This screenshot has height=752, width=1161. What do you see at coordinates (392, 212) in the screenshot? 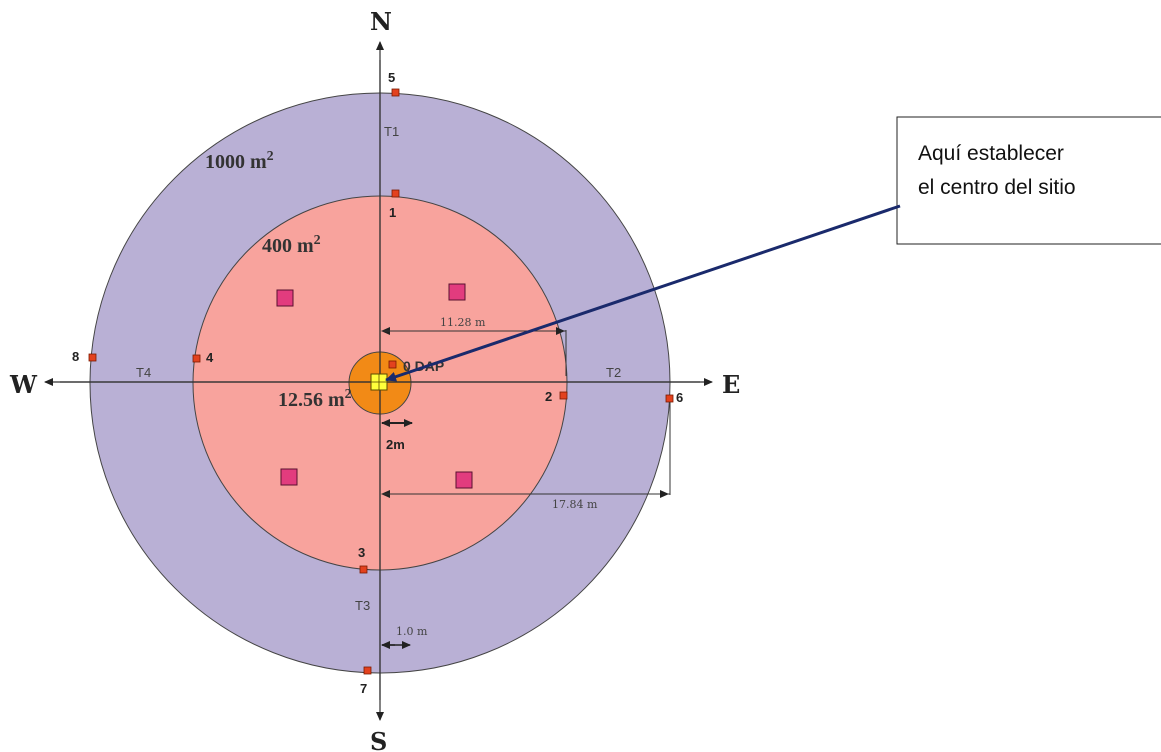
I see `marker-label-1: 1` at bounding box center [392, 212].